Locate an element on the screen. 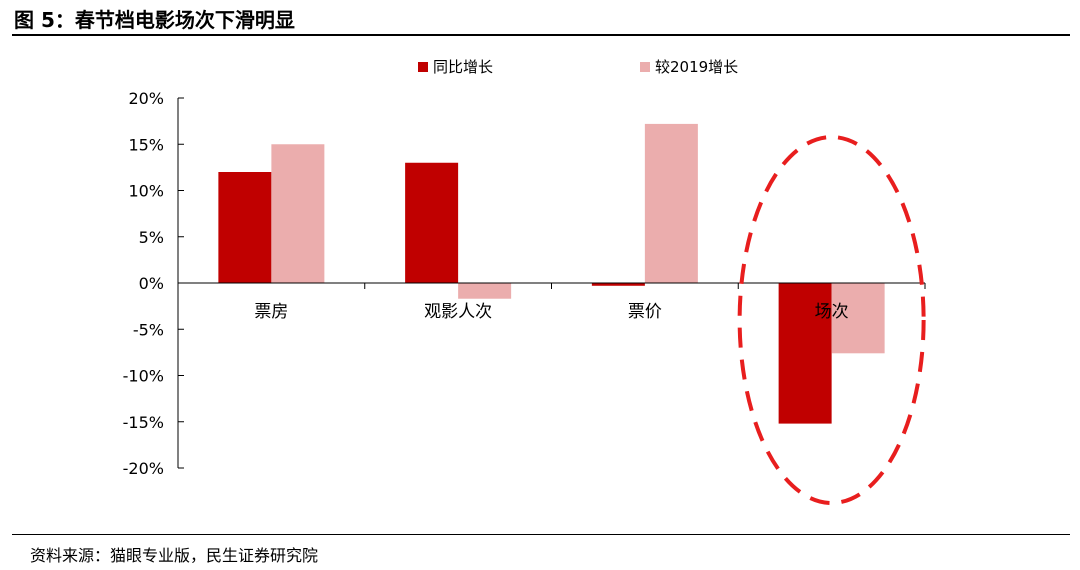 This screenshot has width=1080, height=570. y-tick-label: 10% is located at coordinates (146, 191).